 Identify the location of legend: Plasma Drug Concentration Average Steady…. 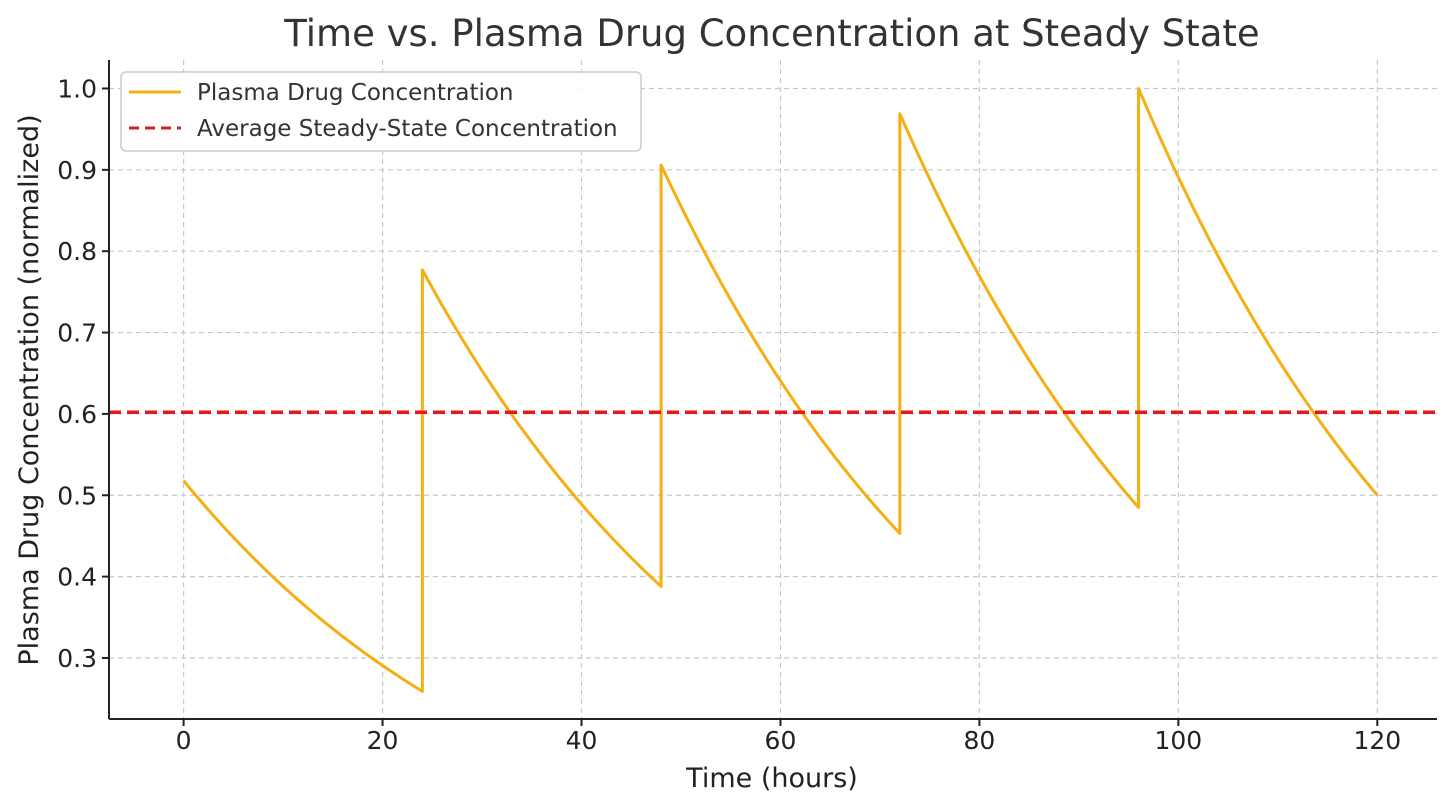
(381, 111).